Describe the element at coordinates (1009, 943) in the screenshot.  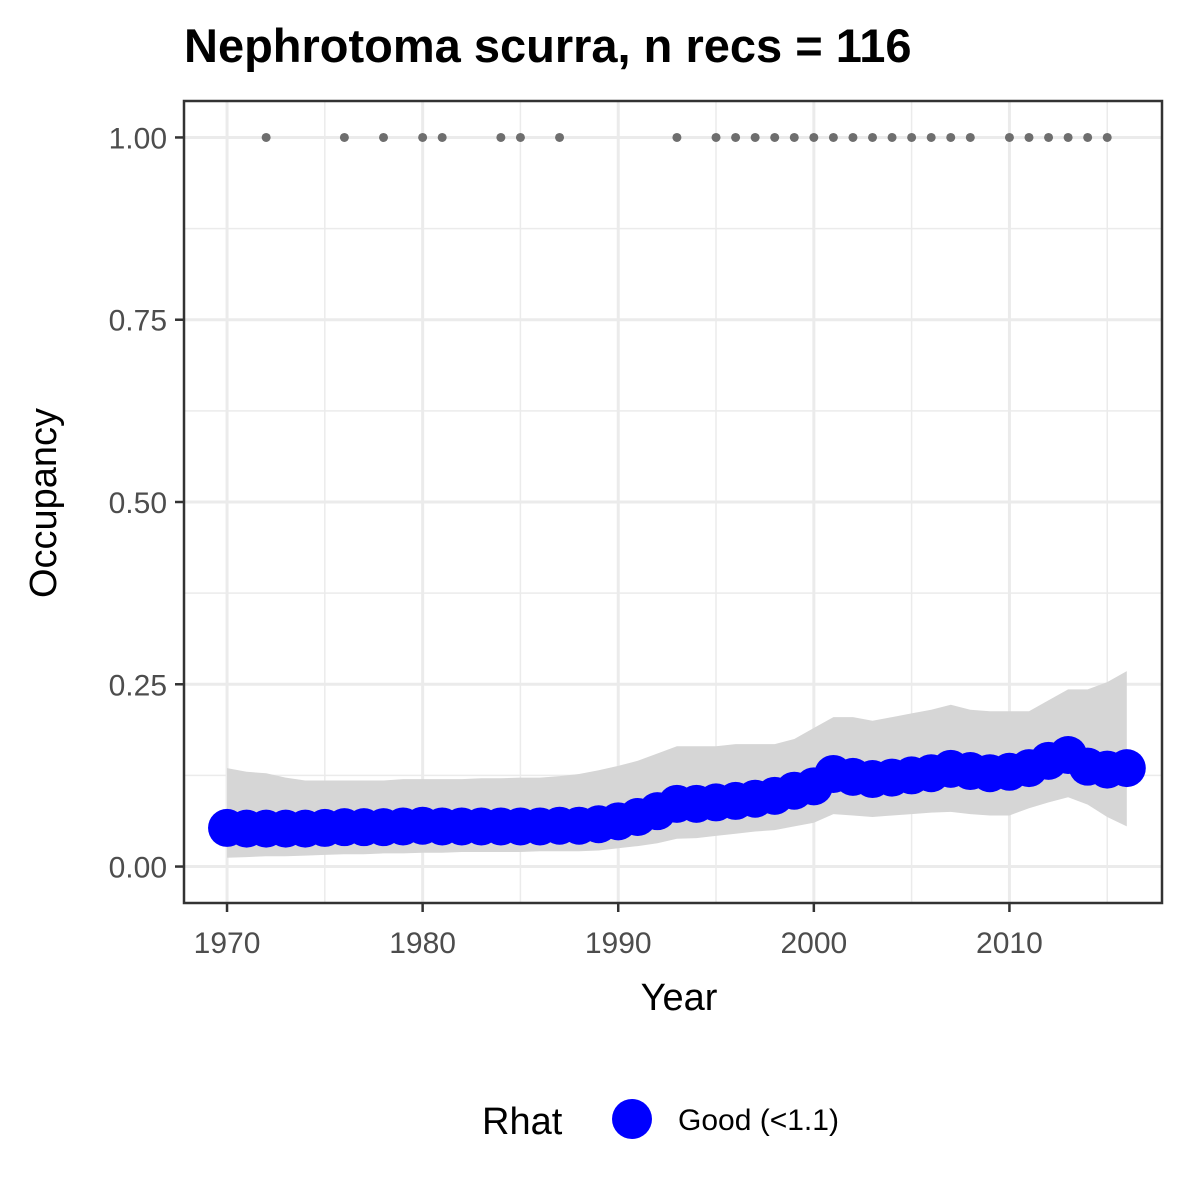
I see `x-tick-label: 2010` at that location.